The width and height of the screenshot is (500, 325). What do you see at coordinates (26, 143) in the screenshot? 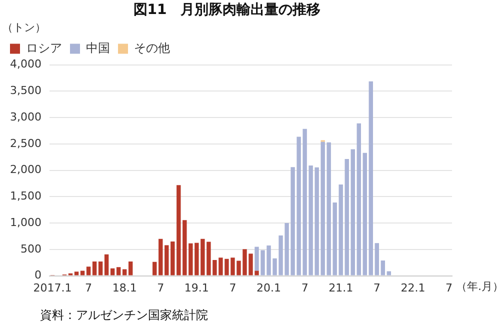
I see `y-tick-label: 2,500` at bounding box center [26, 143].